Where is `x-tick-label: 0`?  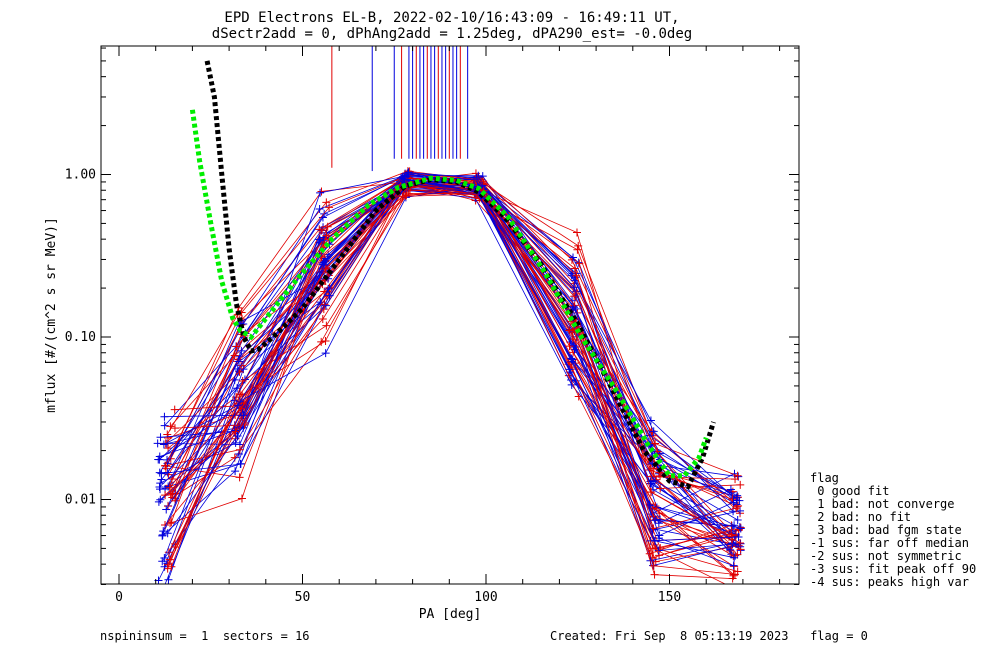
x-tick-label: 0 is located at coordinates (119, 597).